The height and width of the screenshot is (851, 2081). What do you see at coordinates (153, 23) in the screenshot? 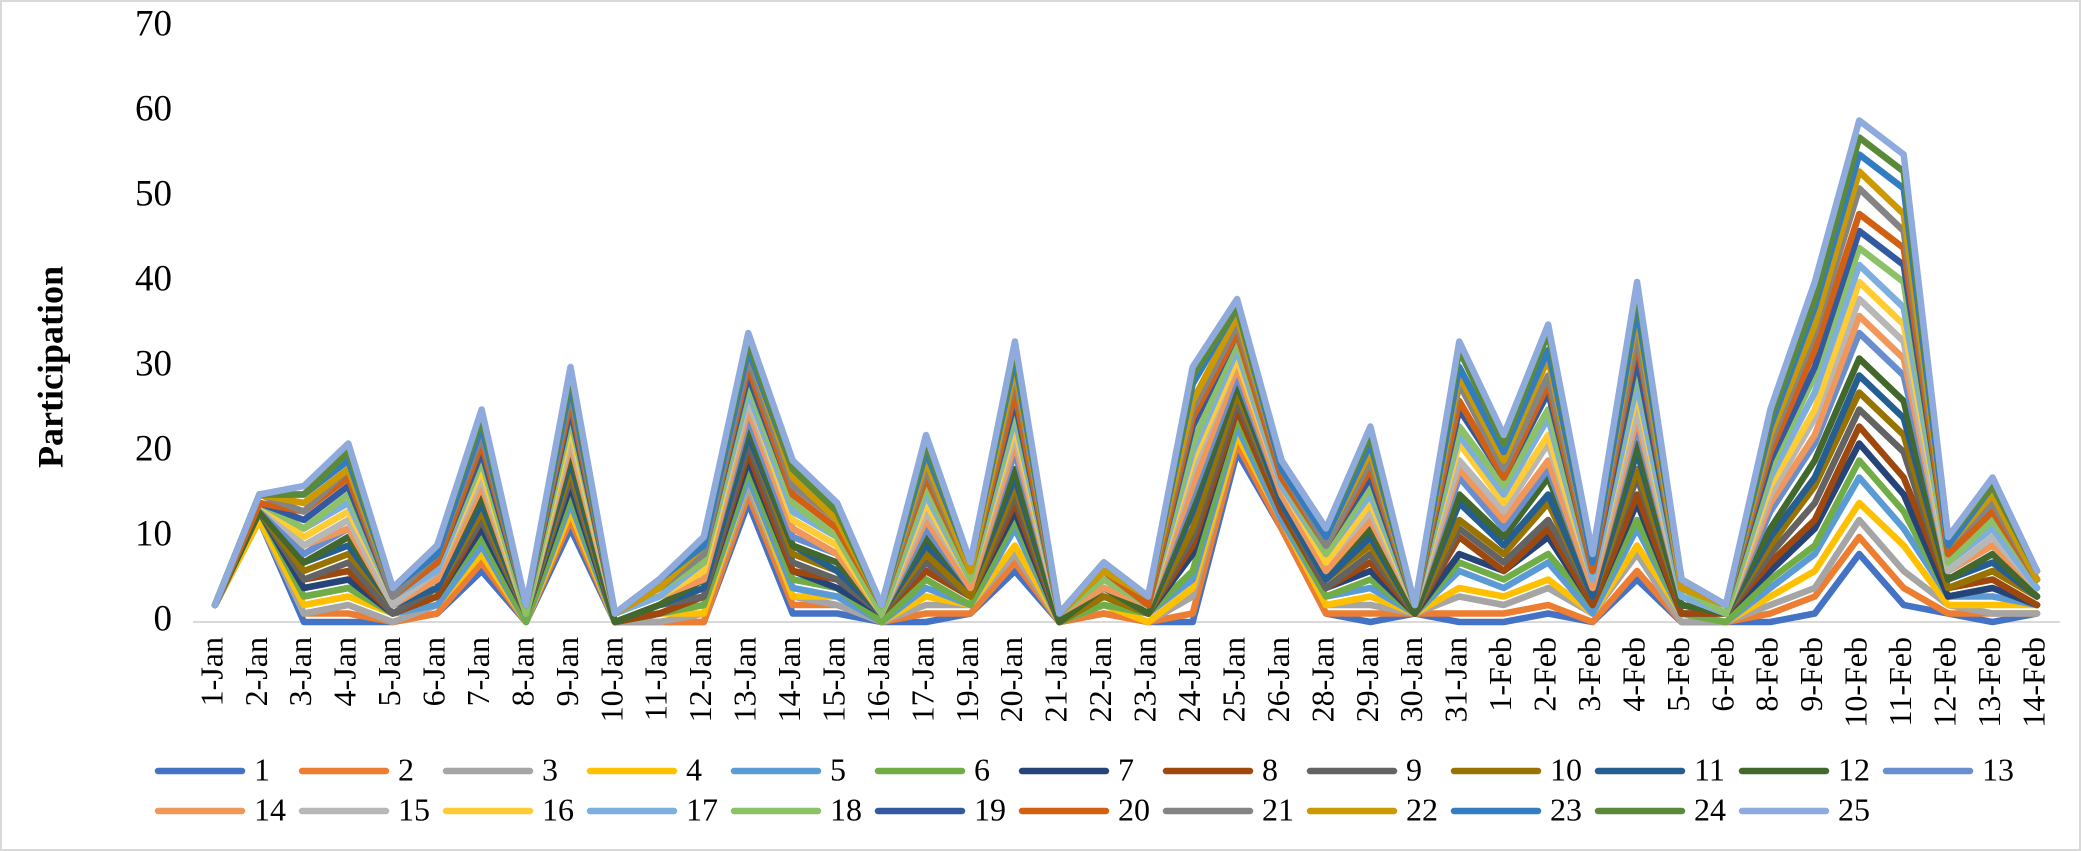
I see `y-tick-label: 70` at bounding box center [153, 23].